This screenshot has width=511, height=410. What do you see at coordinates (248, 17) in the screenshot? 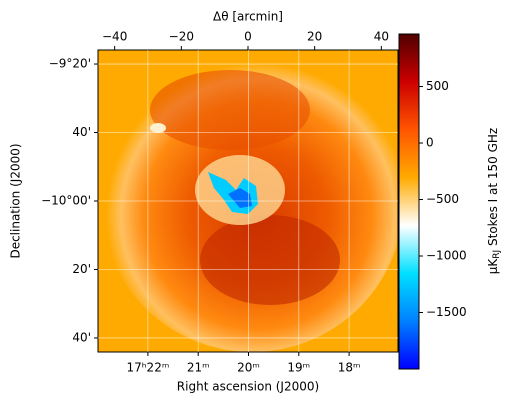
I see `top-axis-label: Δθ [arcmin]` at bounding box center [248, 17].